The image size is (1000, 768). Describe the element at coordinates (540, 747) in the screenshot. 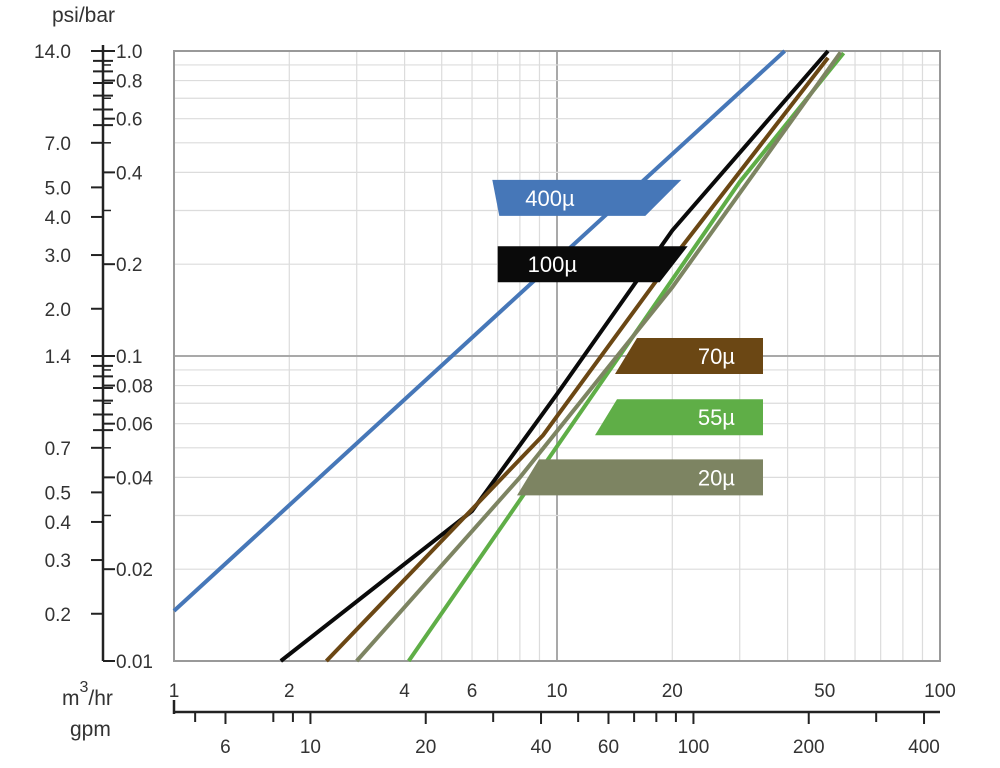

I see `gpm-tick-label: 40` at that location.